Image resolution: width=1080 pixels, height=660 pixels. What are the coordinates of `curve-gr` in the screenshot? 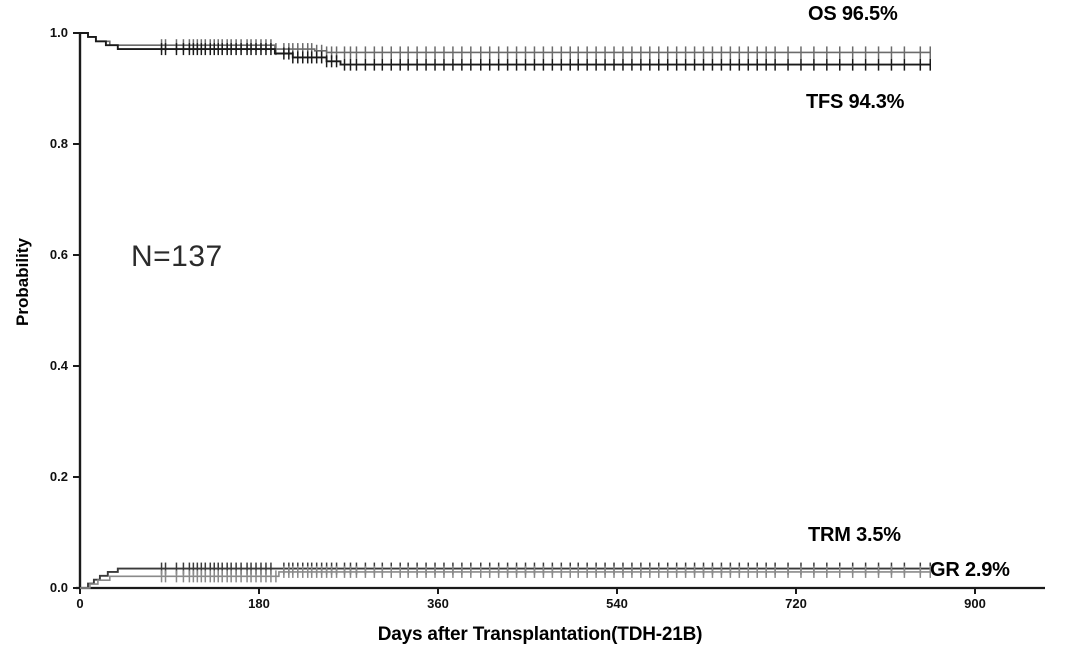 It's located at (505, 580).